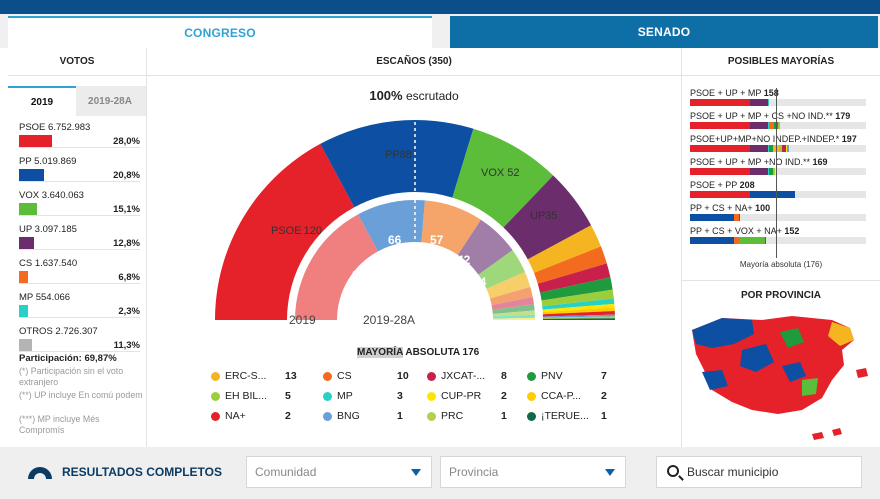 The height and width of the screenshot is (499, 880). What do you see at coordinates (467, 416) in the screenshot?
I see `legend-item: PRC 1` at bounding box center [467, 416].